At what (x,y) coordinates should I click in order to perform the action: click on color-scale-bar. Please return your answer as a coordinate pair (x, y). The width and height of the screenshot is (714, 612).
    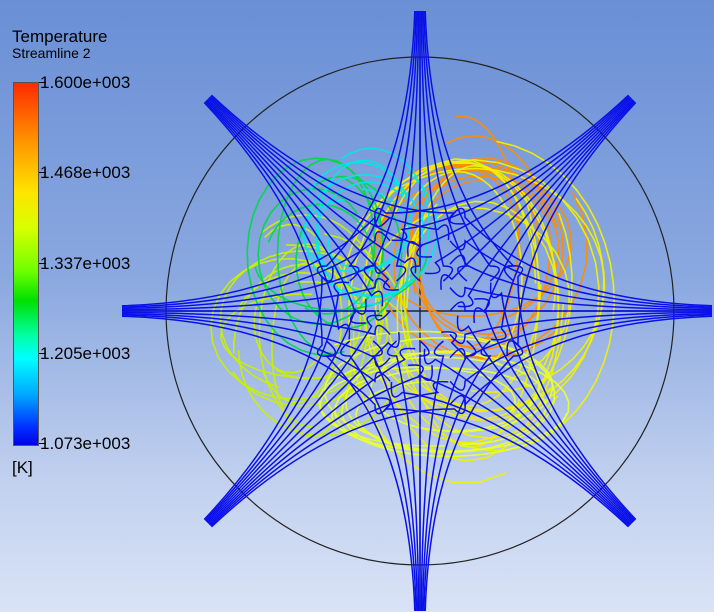
    Looking at the image, I should click on (26, 264).